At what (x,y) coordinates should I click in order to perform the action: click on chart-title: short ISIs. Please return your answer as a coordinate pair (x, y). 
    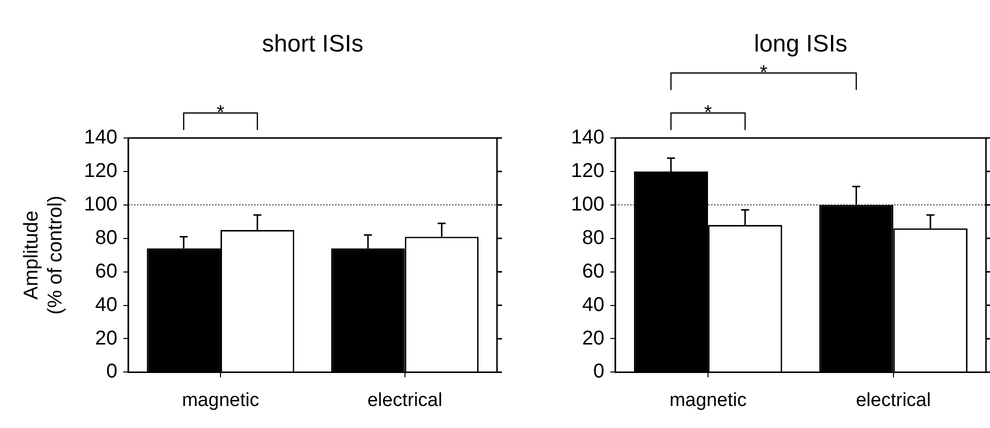
    Looking at the image, I should click on (313, 44).